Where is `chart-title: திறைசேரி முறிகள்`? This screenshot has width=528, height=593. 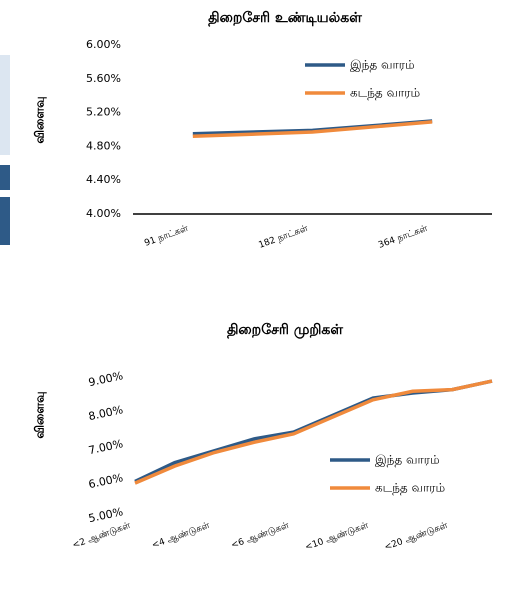 chart-title: திறைசேரி முறிகள் is located at coordinates (285, 330).